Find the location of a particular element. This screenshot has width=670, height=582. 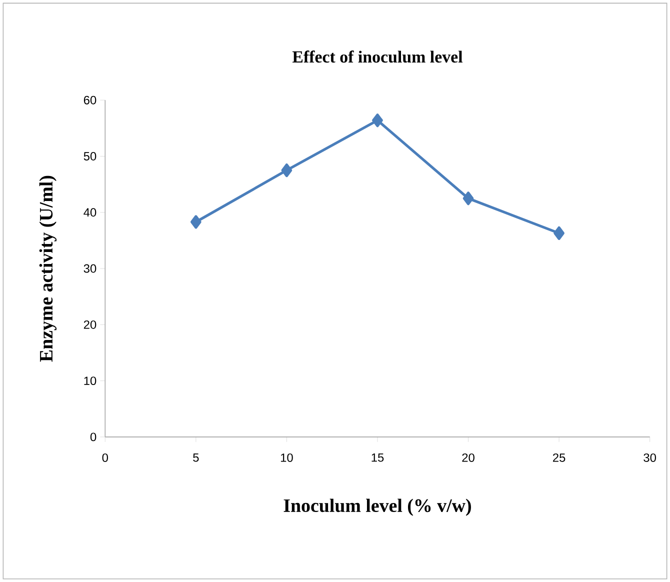

y-tick-label: 0 is located at coordinates (93, 437).